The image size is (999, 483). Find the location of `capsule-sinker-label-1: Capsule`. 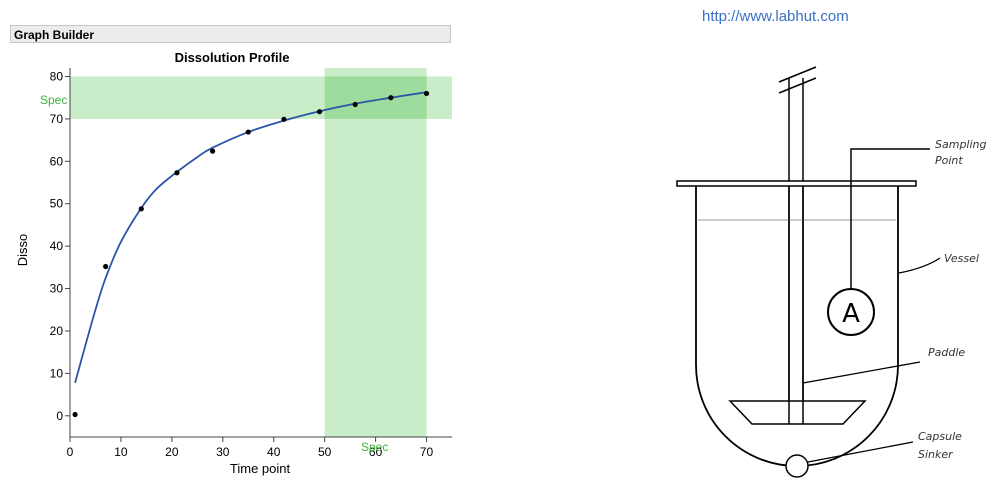

capsule-sinker-label-1: Capsule is located at coordinates (940, 436).